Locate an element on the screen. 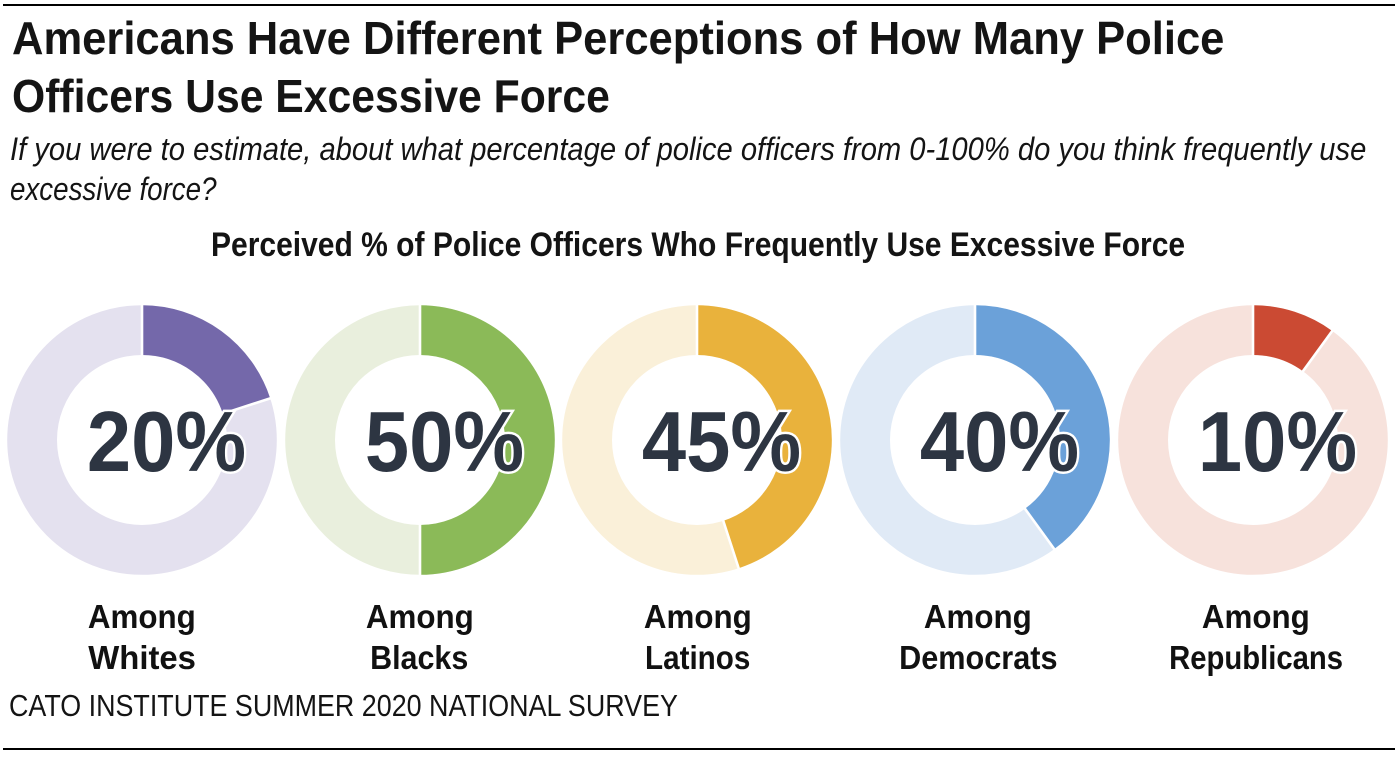  svg-text: 10% is located at coordinates (1277, 441).